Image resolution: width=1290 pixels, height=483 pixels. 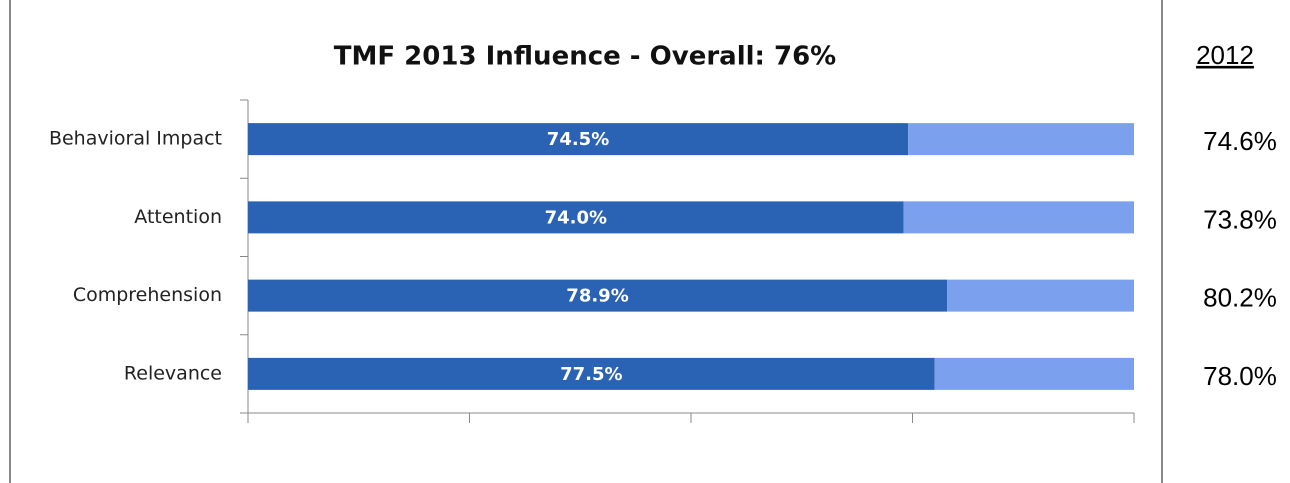 What do you see at coordinates (1240, 376) in the screenshot?
I see `comparison-value: 78.0%` at bounding box center [1240, 376].